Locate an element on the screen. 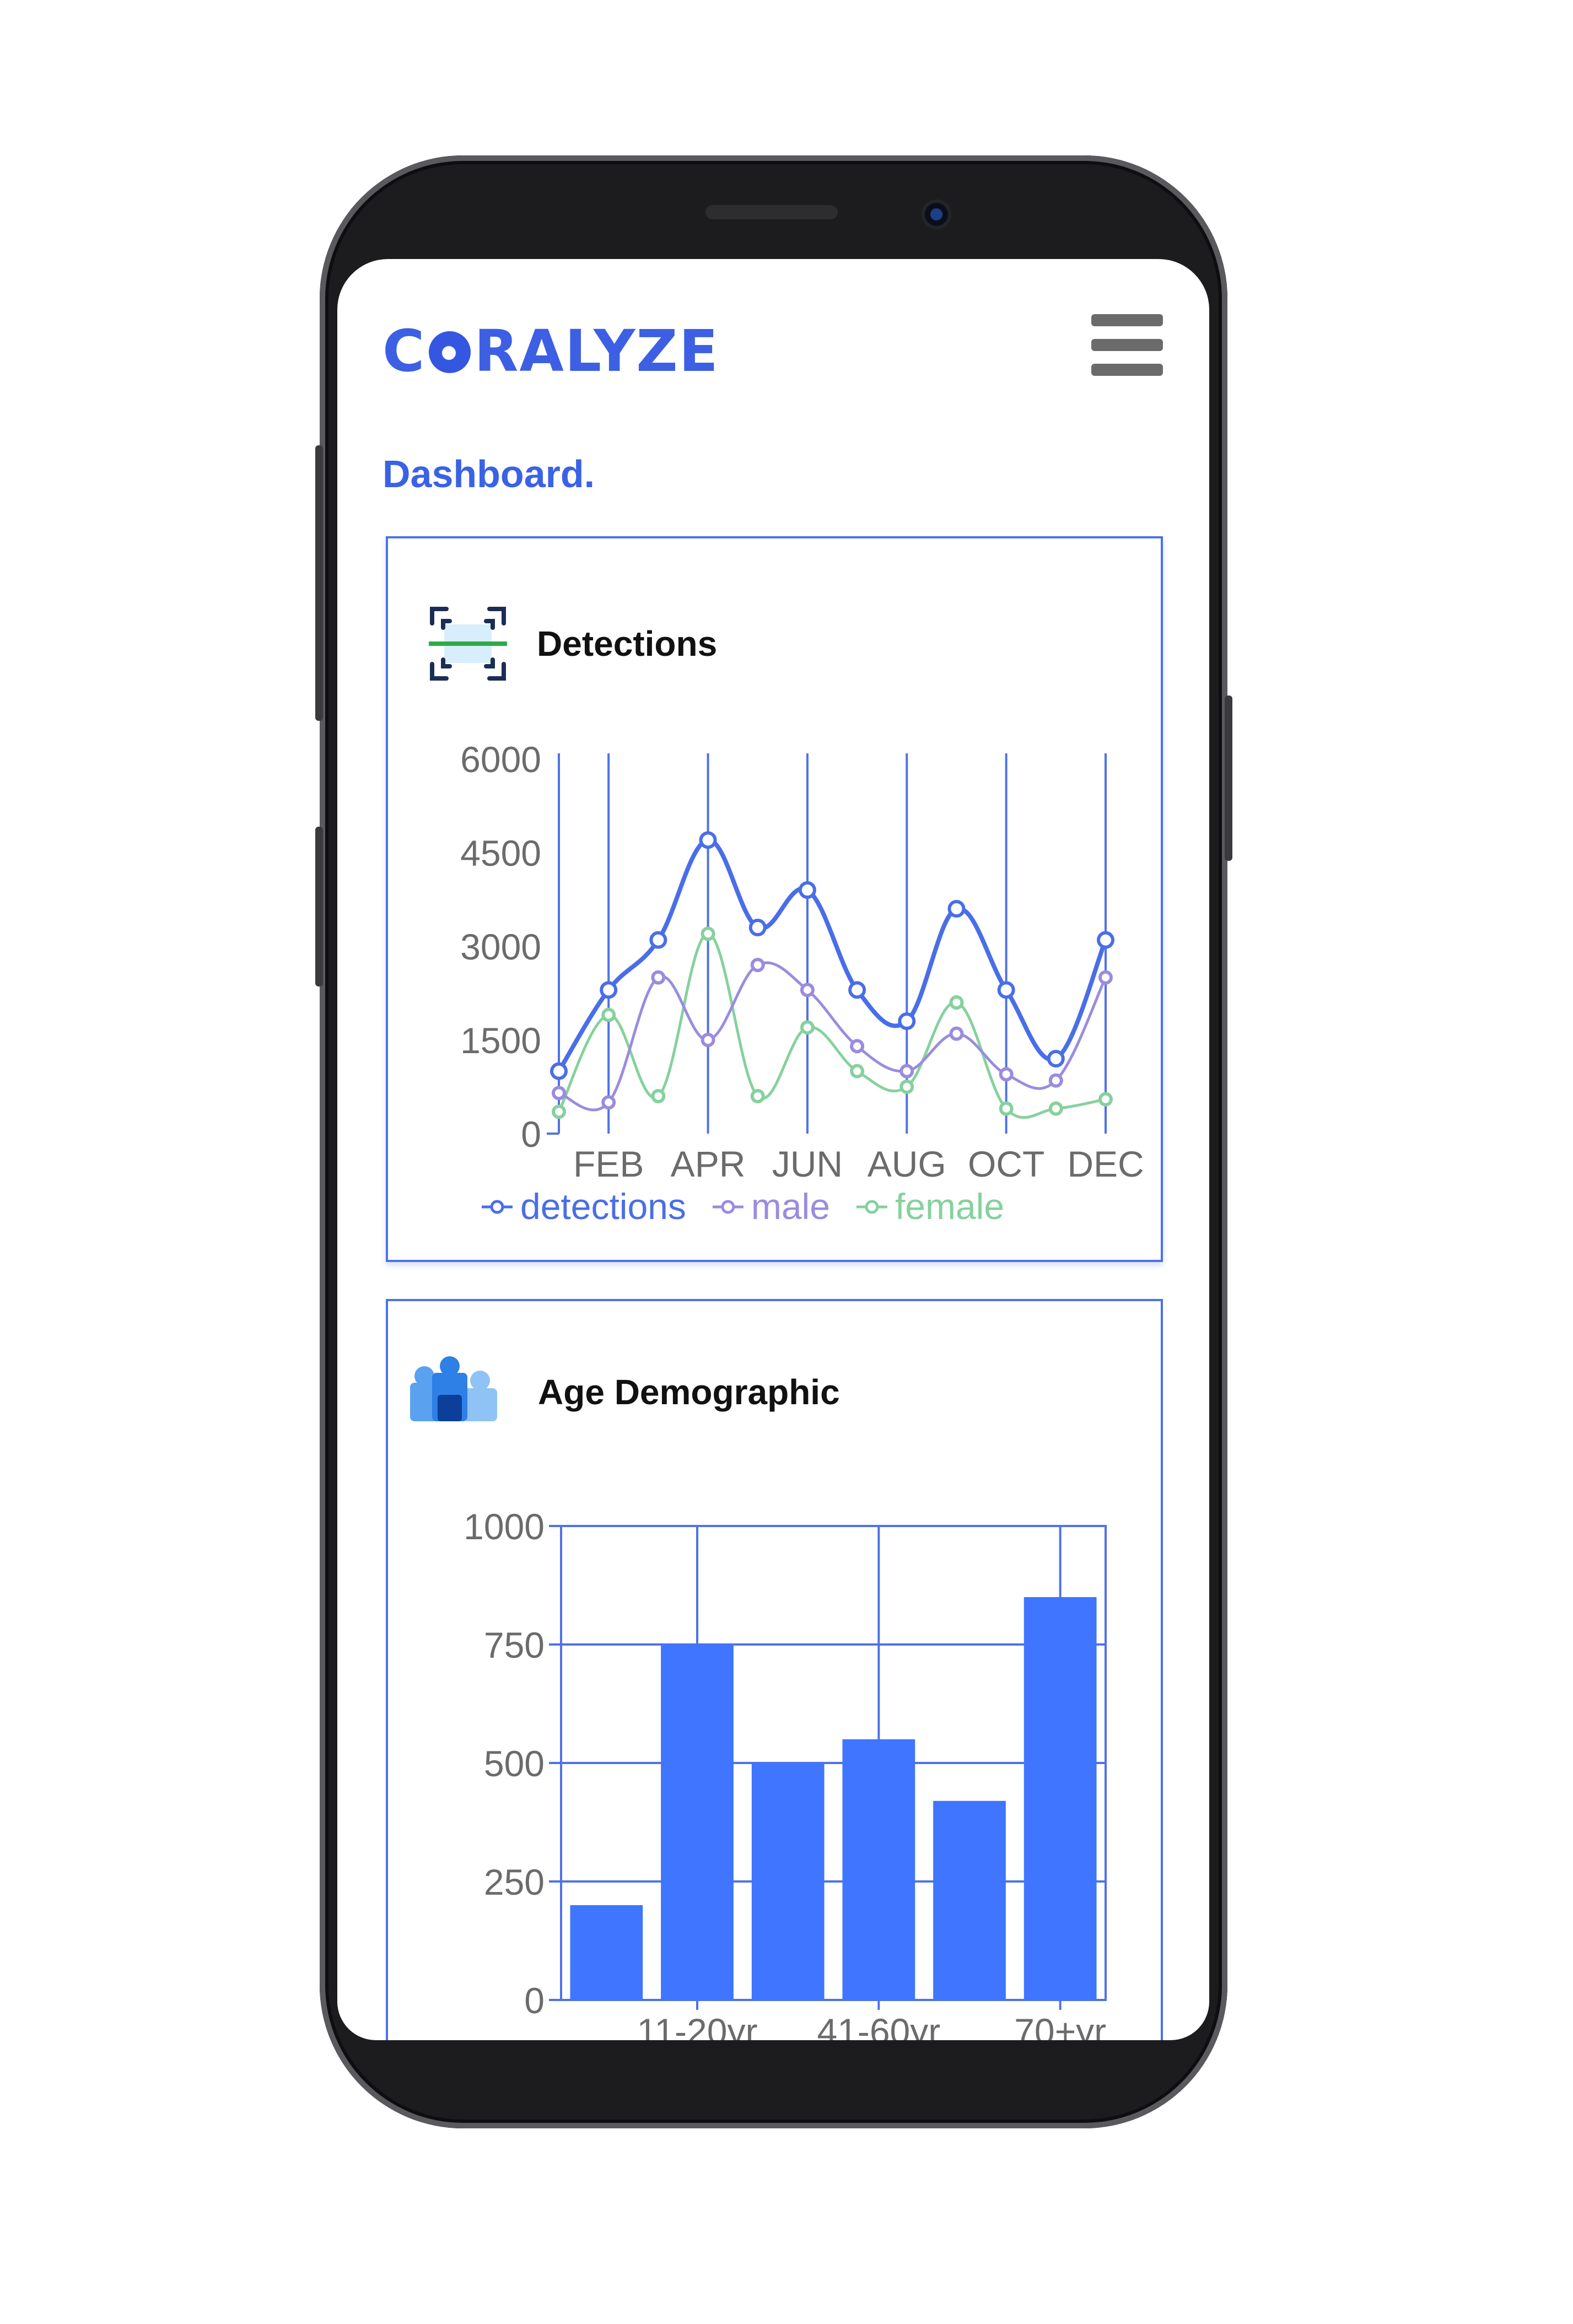  x-tick-label: 70+yr is located at coordinates (1060, 2025).